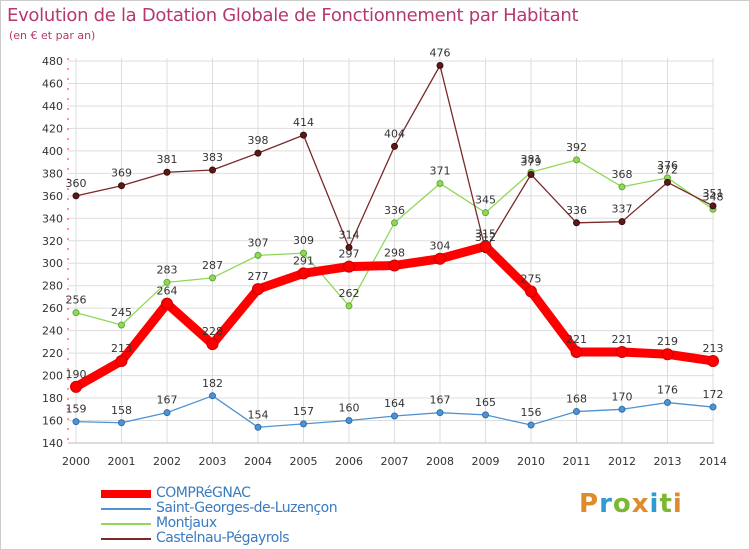 This screenshot has width=750, height=550. Describe the element at coordinates (52, 308) in the screenshot. I see `y-tick-label: 260` at that location.